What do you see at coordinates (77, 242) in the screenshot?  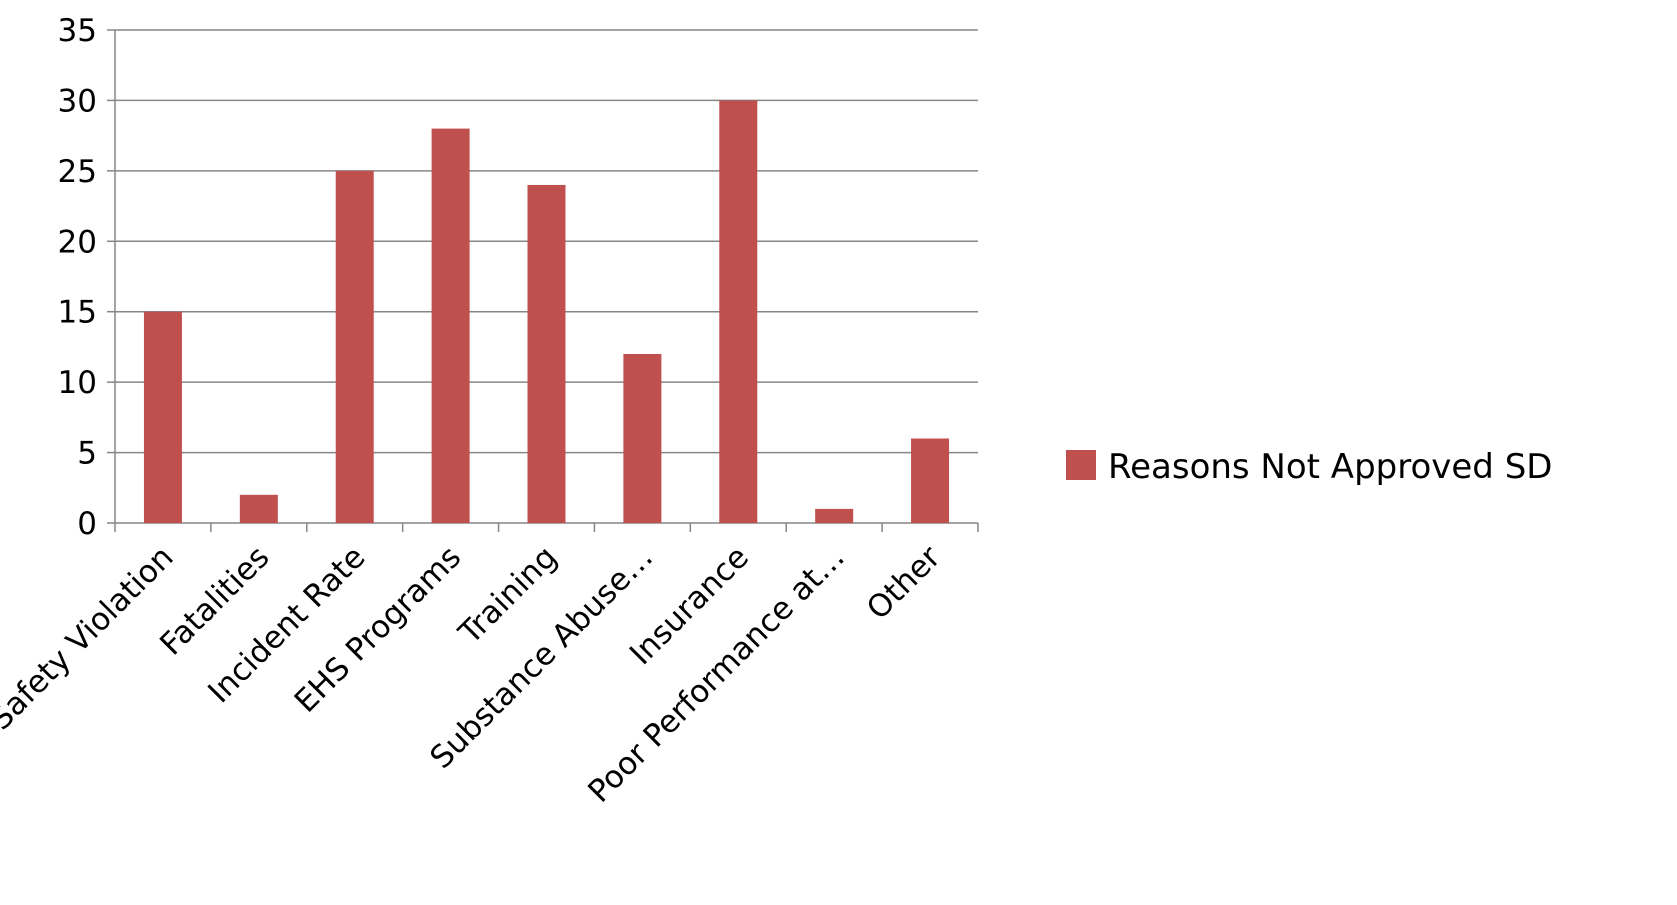 I see `y-tick-label: 20` at bounding box center [77, 242].